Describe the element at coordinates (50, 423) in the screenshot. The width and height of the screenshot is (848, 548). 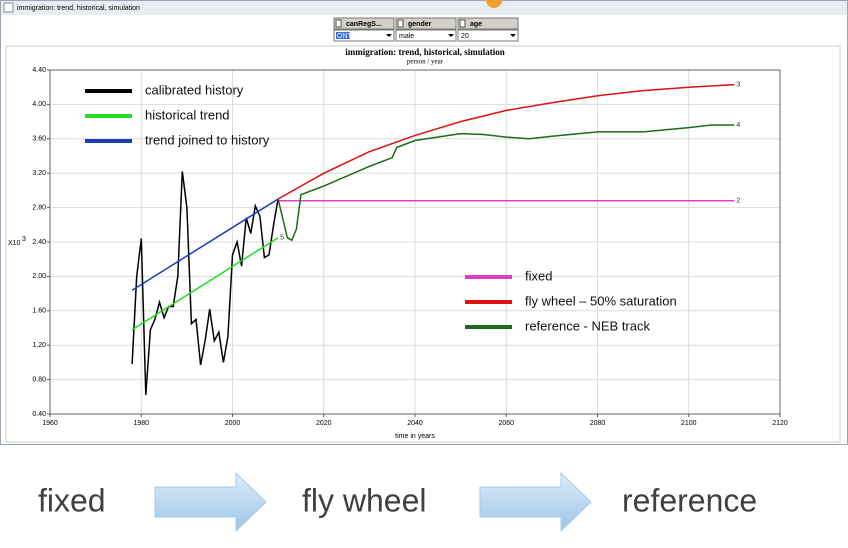
I see `x-tick-label: 1960` at that location.